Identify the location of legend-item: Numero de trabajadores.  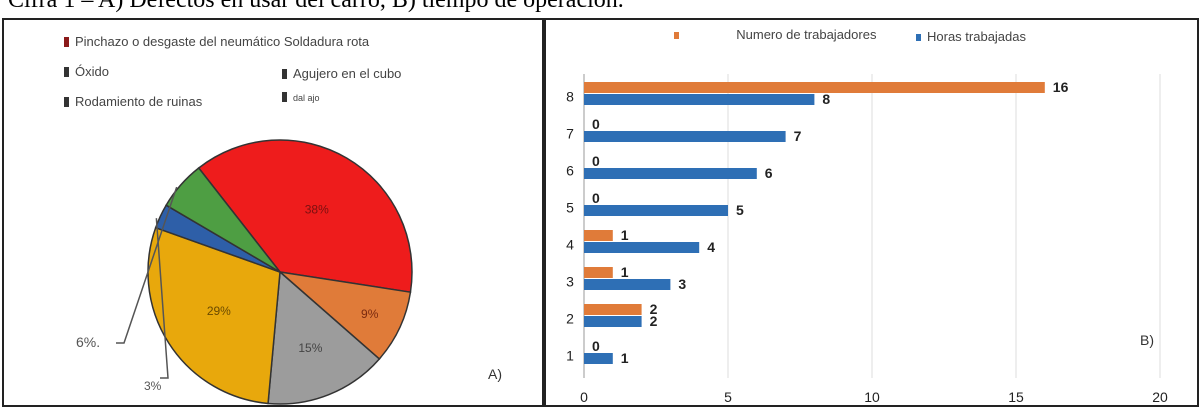
(775, 34).